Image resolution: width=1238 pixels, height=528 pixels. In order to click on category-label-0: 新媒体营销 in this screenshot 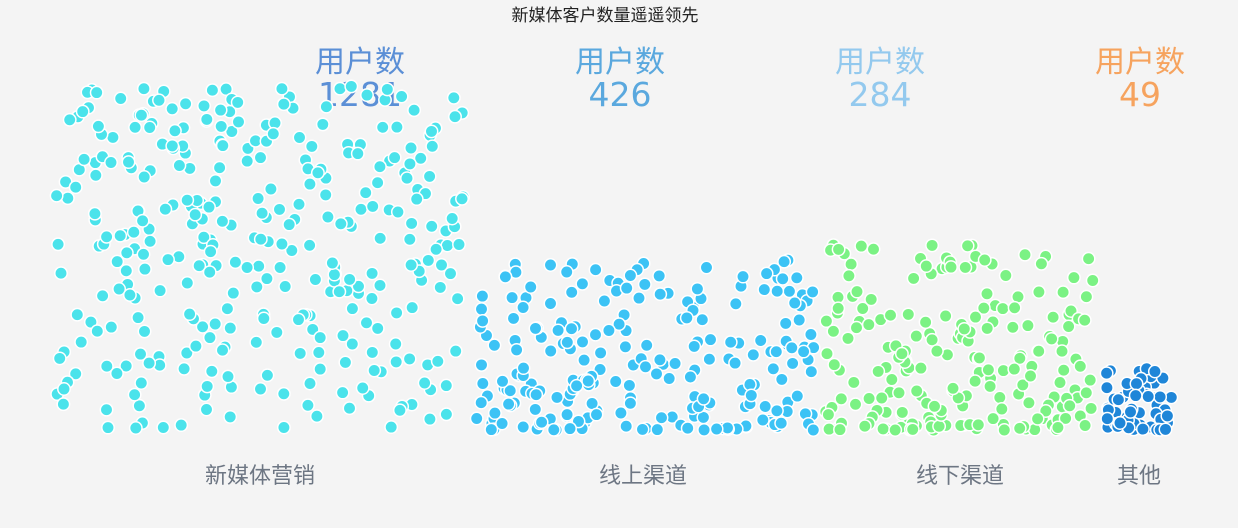, I will do `click(260, 476)`.